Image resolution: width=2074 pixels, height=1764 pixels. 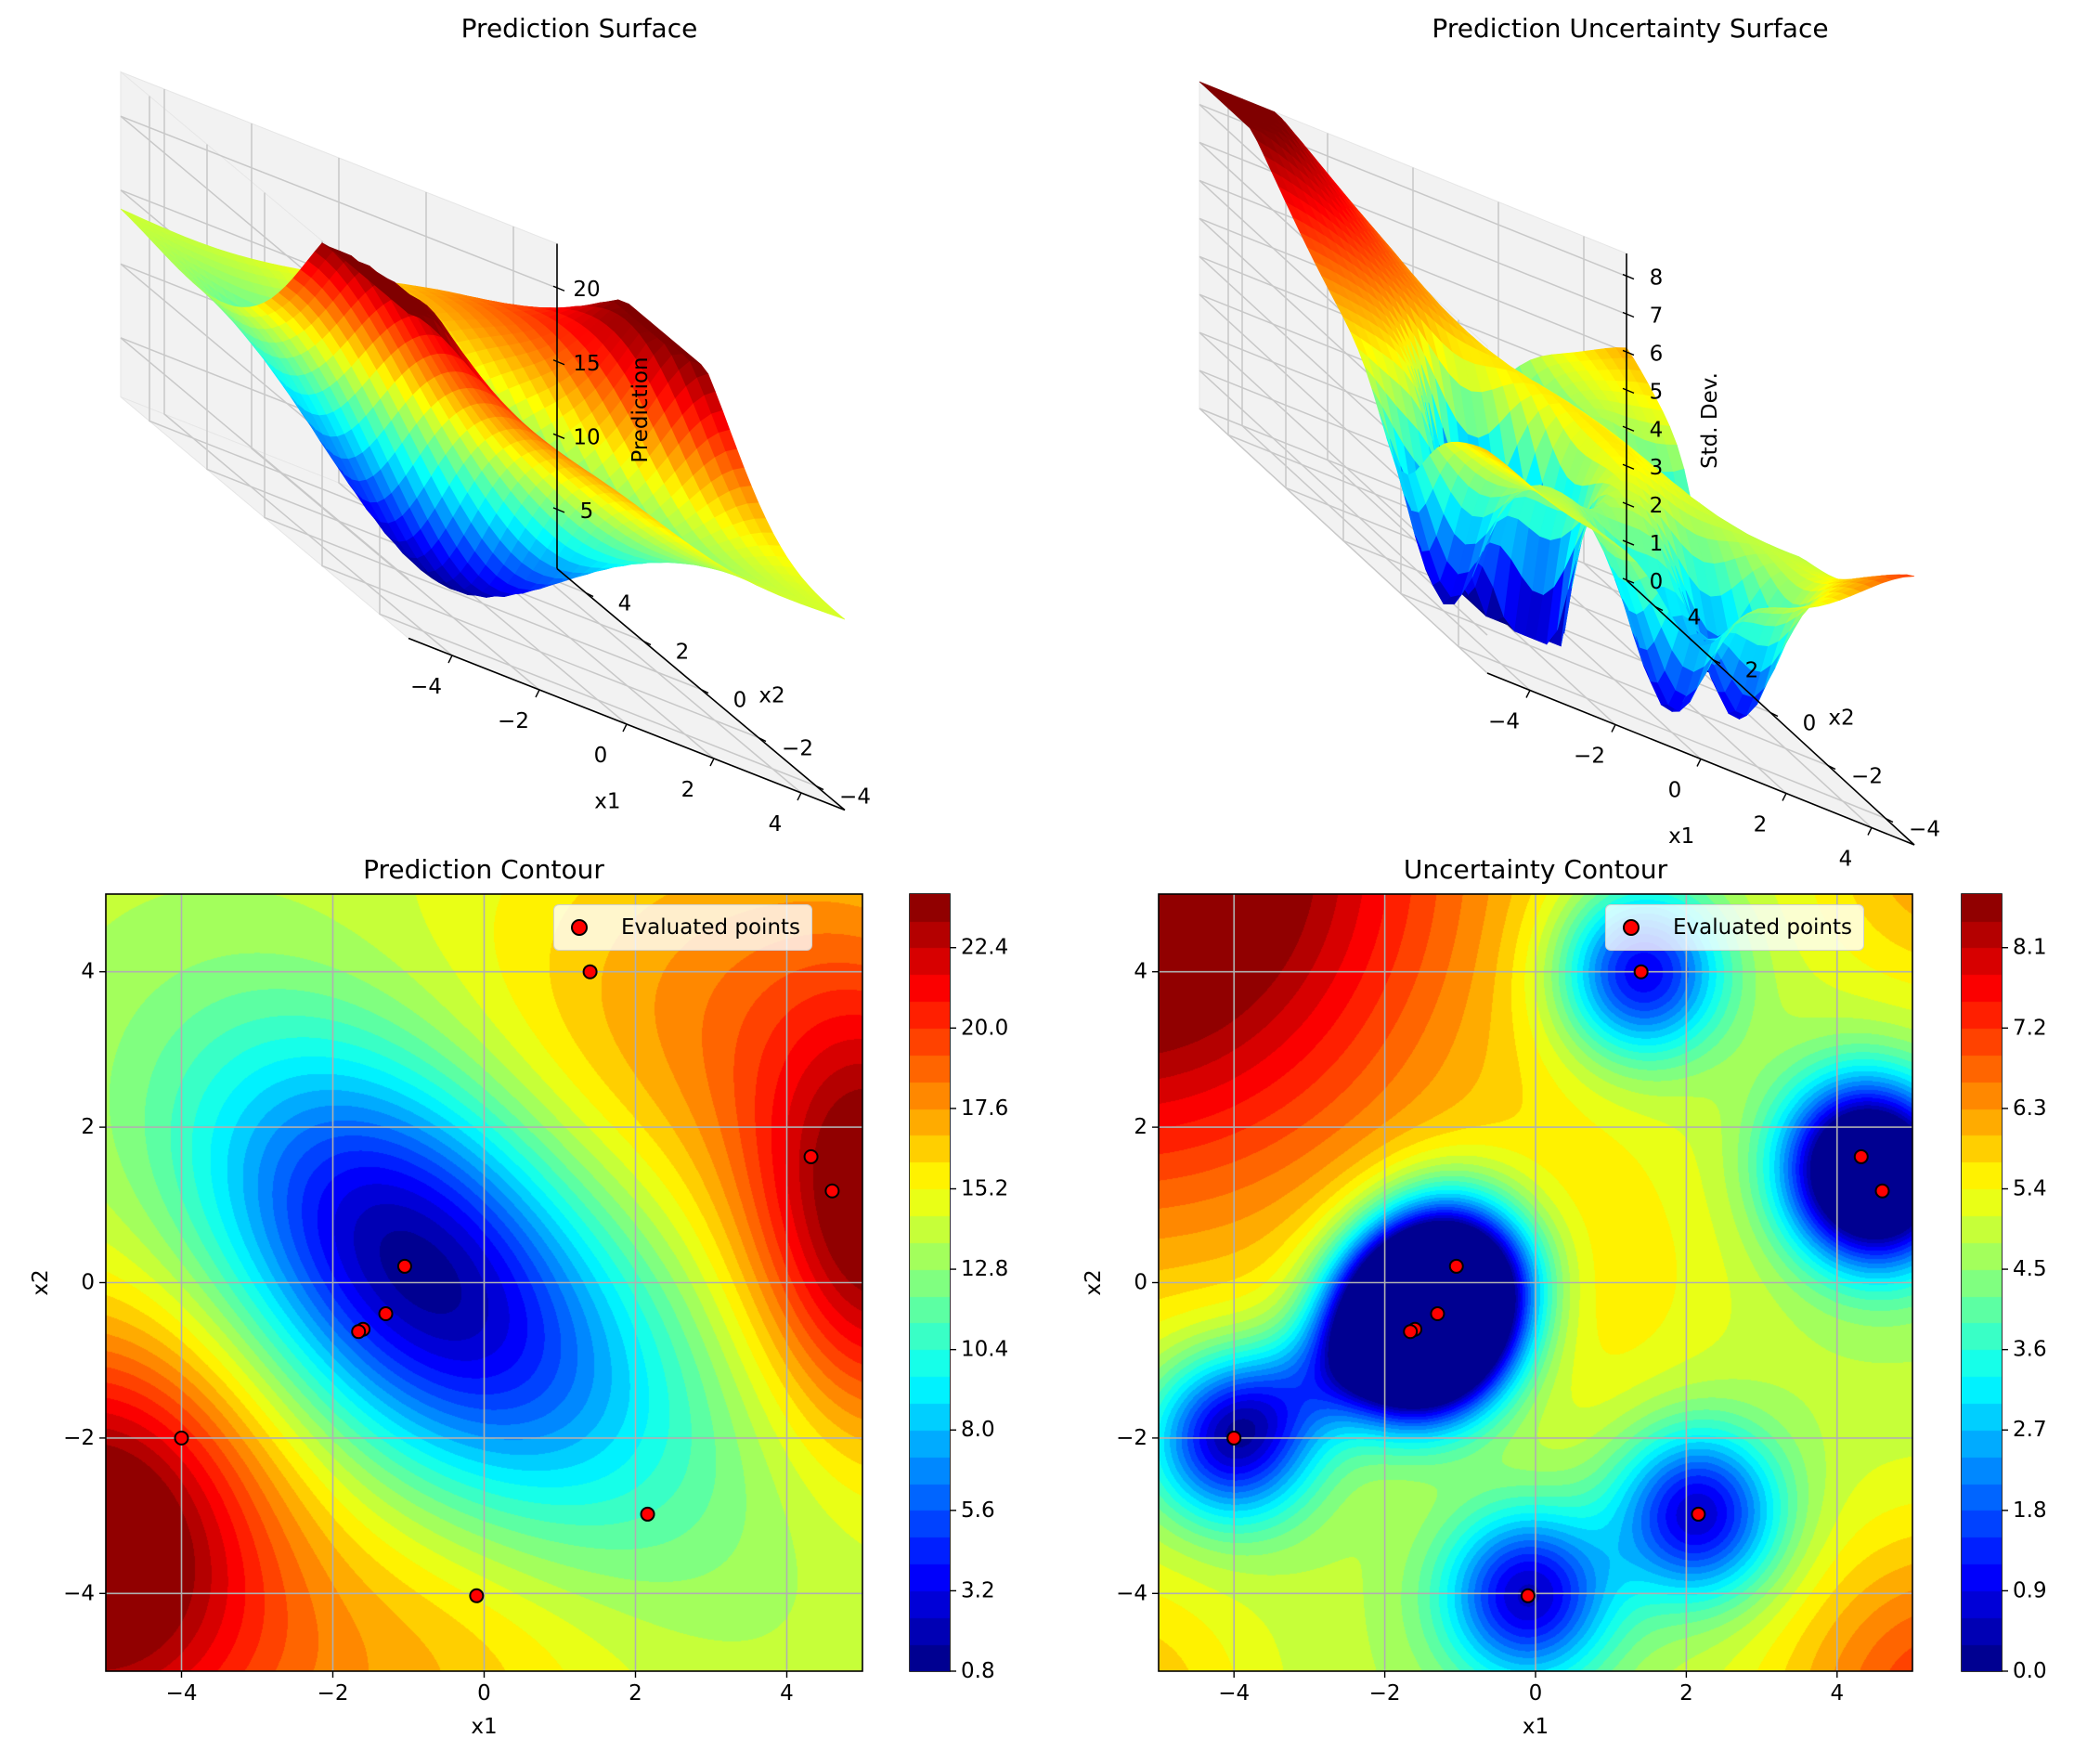 I want to click on x2-tick-label: −4, so click(x=855, y=797).